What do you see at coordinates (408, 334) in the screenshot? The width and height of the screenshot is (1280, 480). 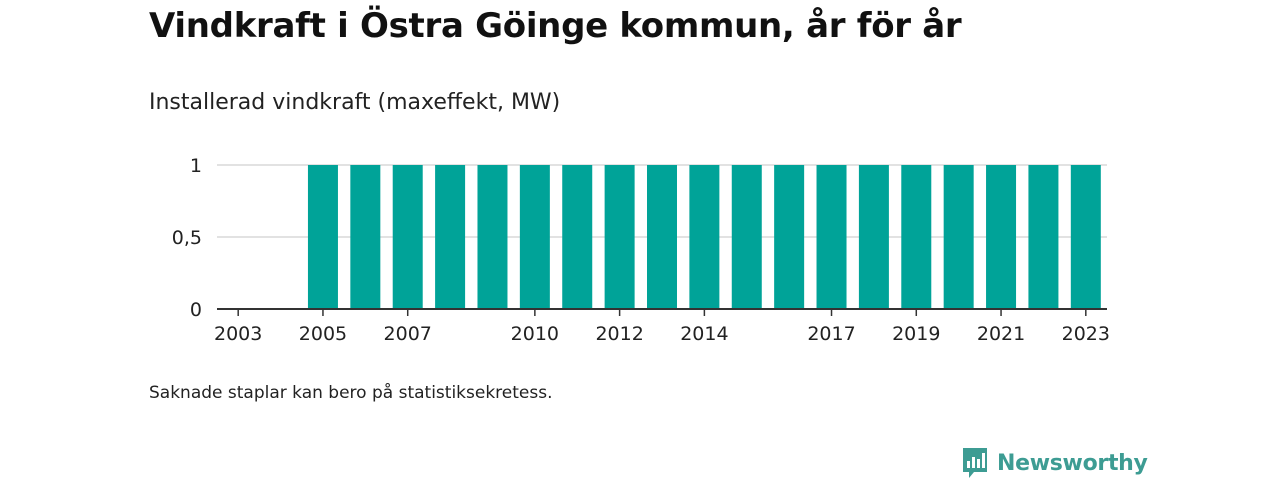 I see `x-tick-label: 2007` at bounding box center [408, 334].